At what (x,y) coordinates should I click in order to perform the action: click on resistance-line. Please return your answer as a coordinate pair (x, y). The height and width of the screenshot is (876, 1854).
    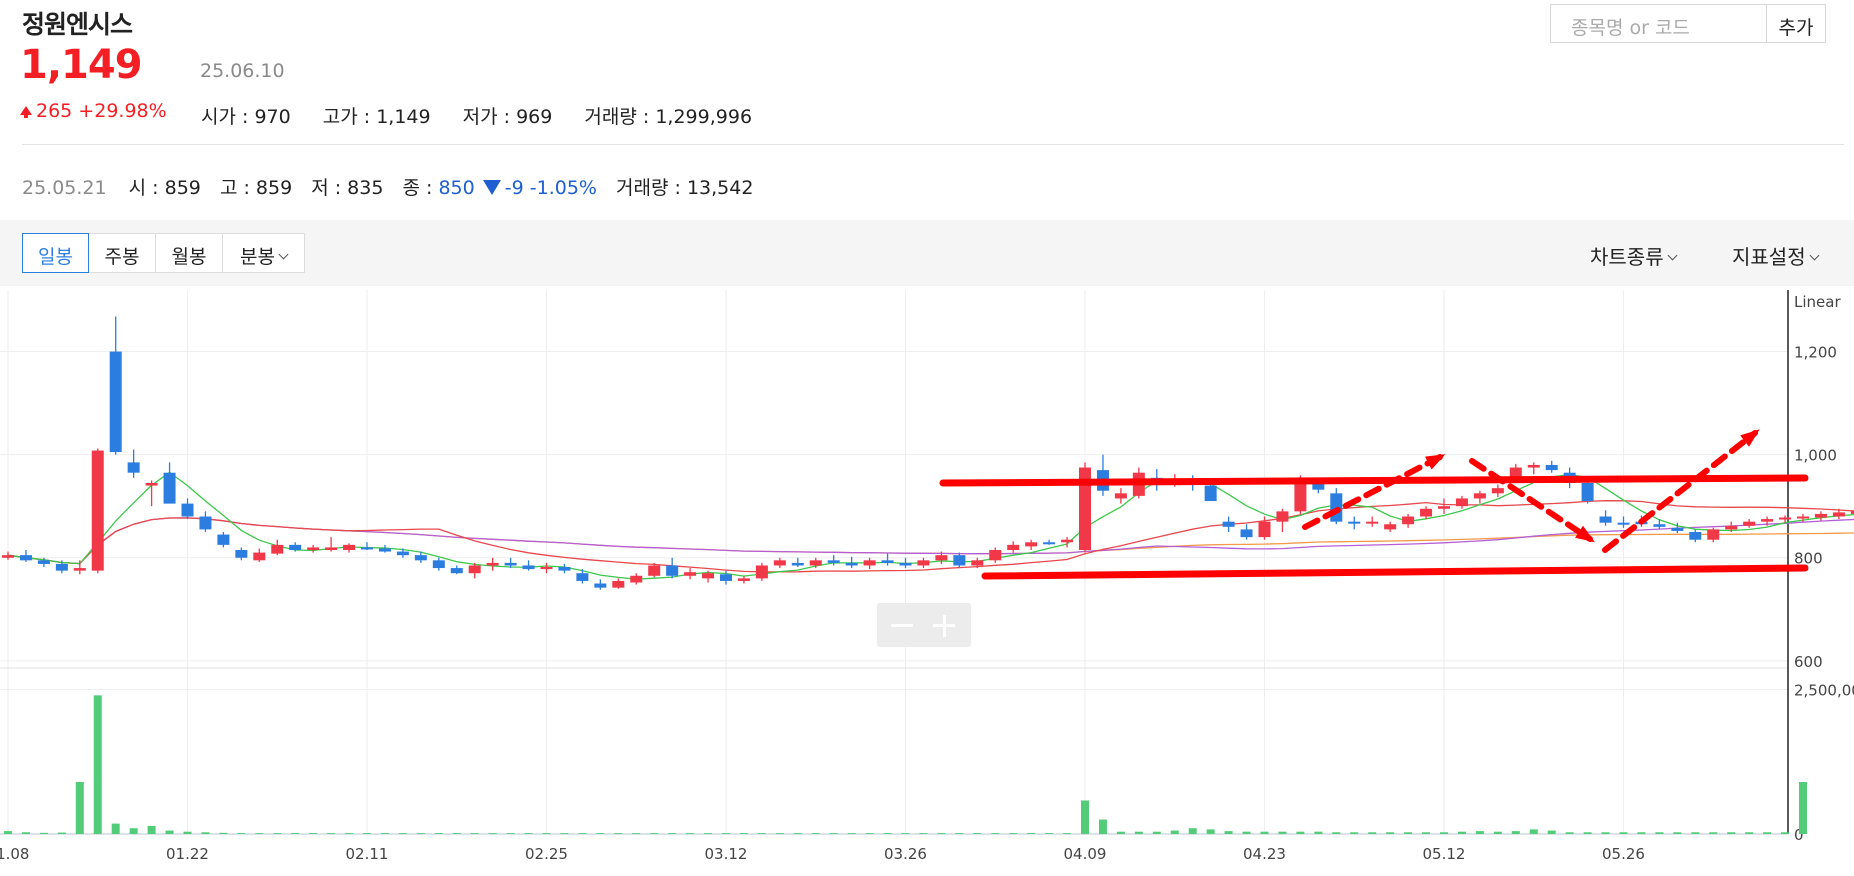
    Looking at the image, I should click on (1374, 480).